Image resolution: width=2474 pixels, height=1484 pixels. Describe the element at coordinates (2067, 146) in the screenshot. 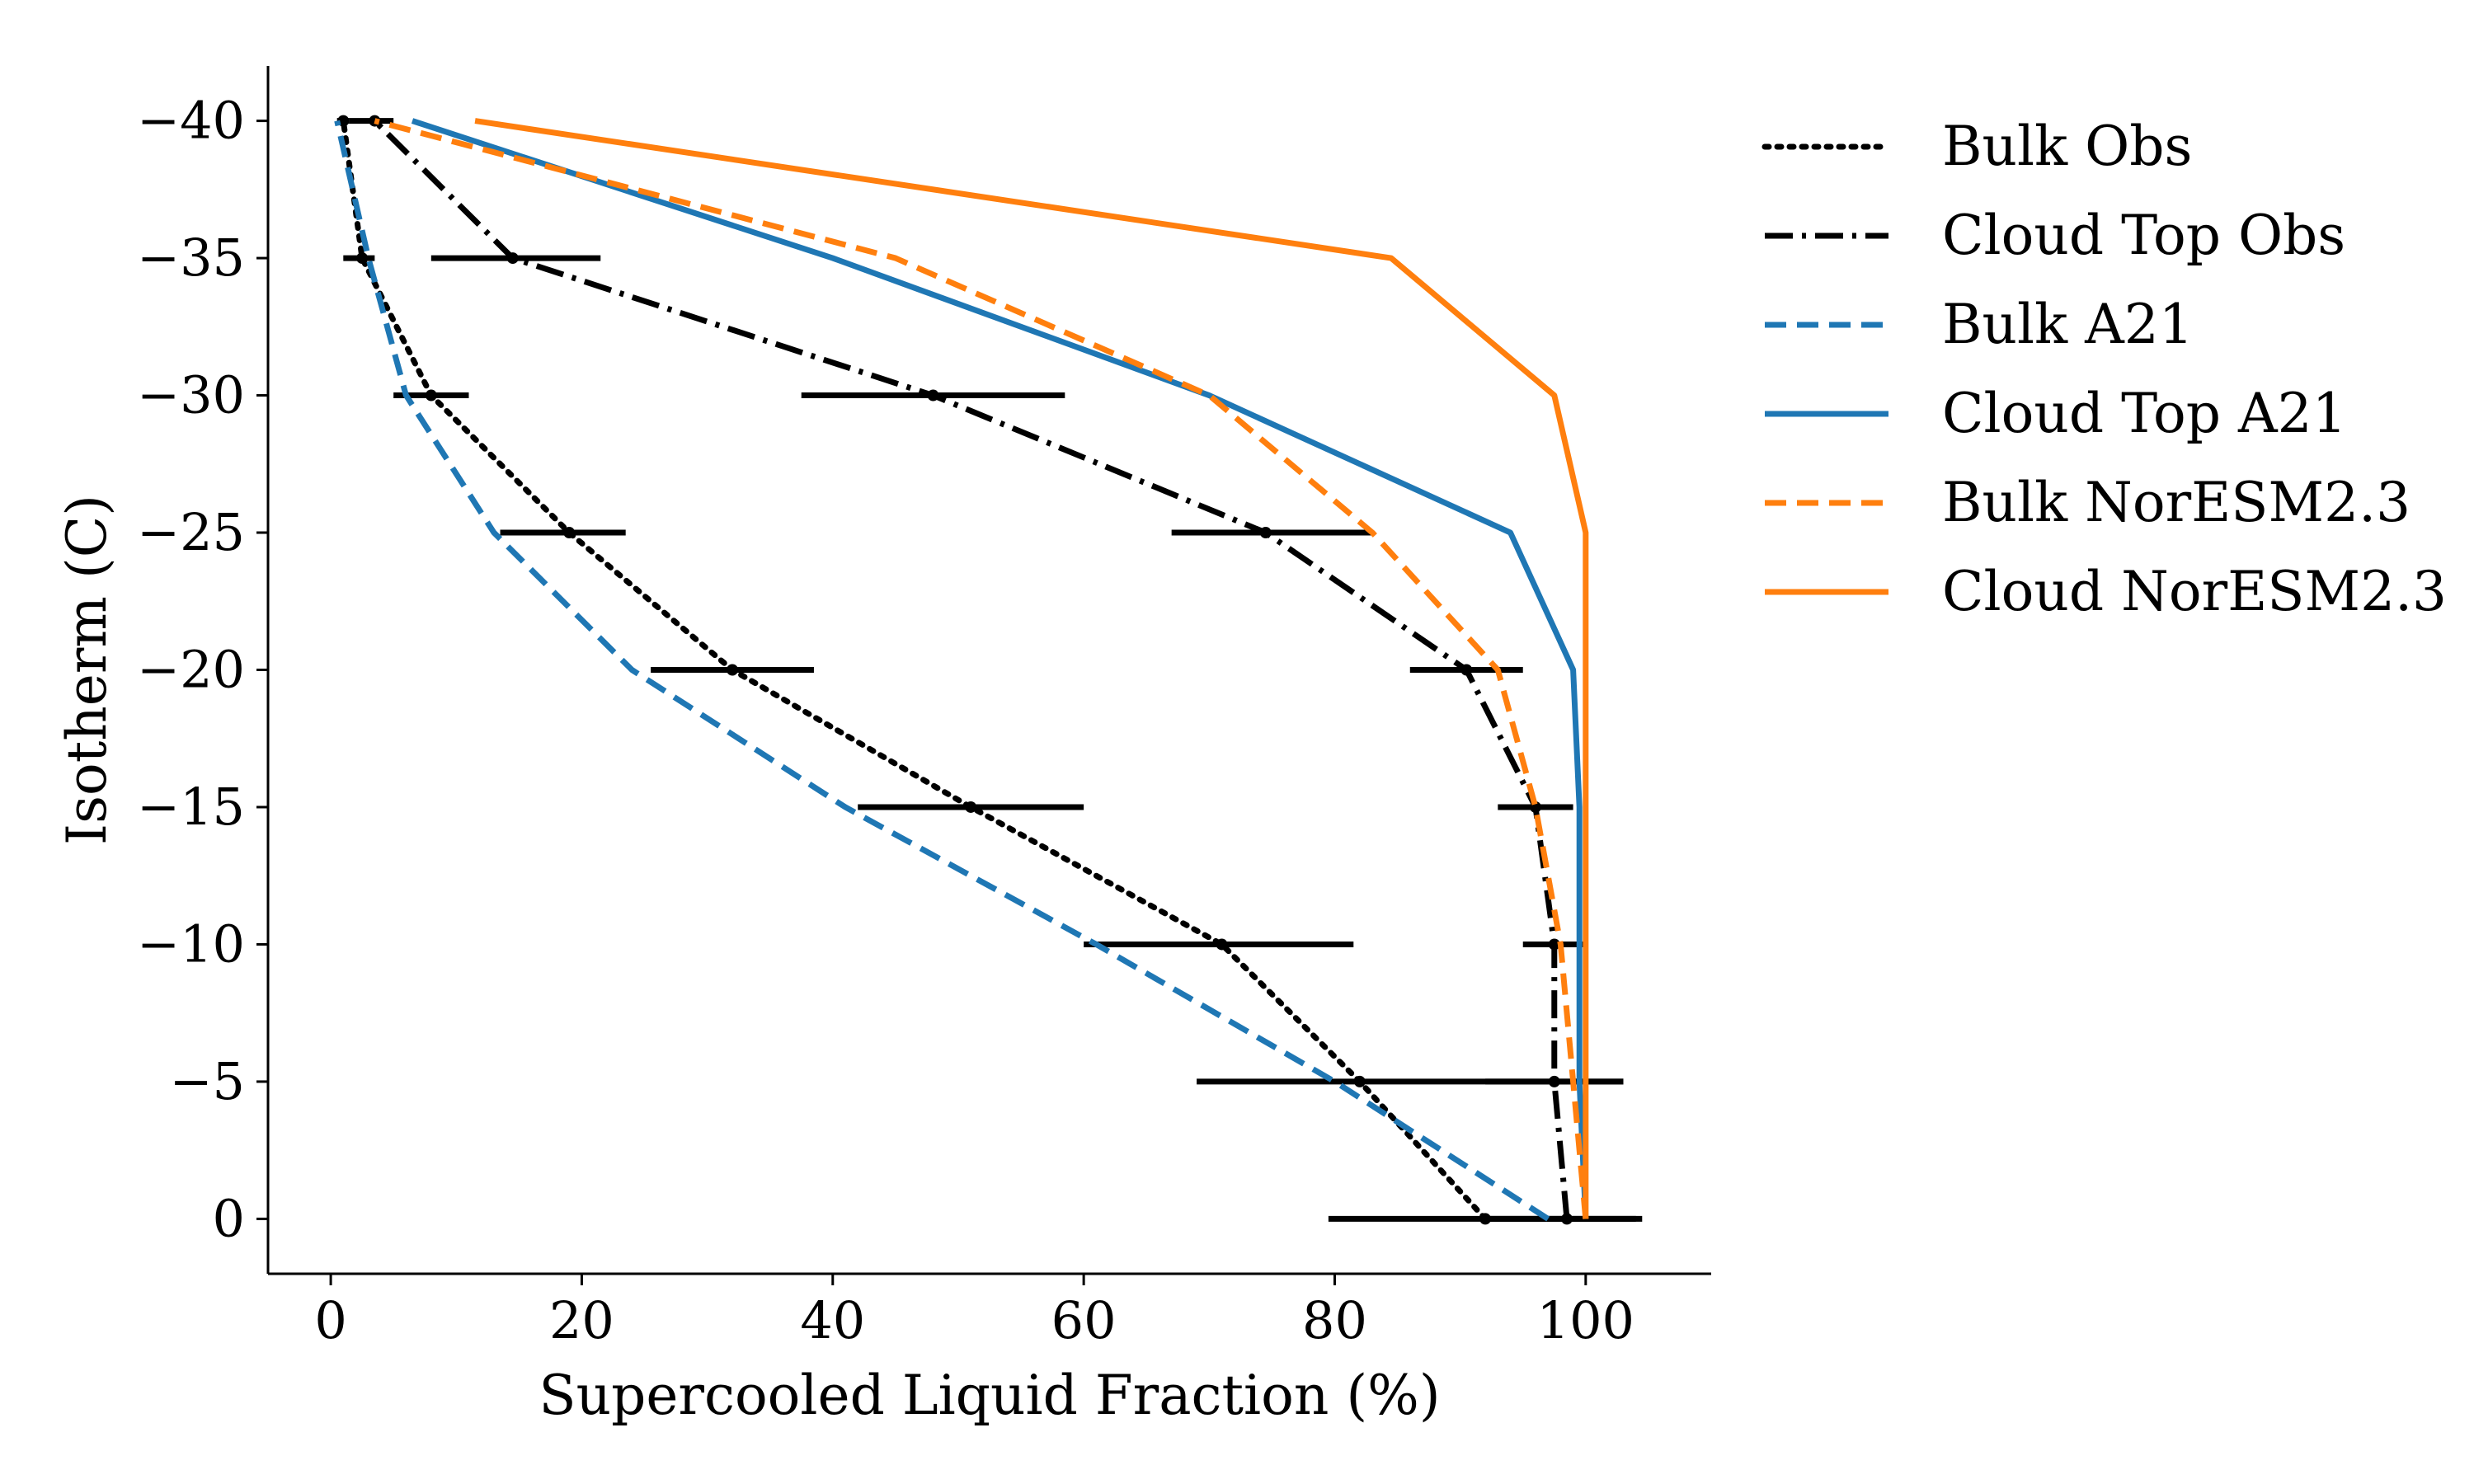

I see `legend-label-bulk-obs: Bulk Obs` at that location.